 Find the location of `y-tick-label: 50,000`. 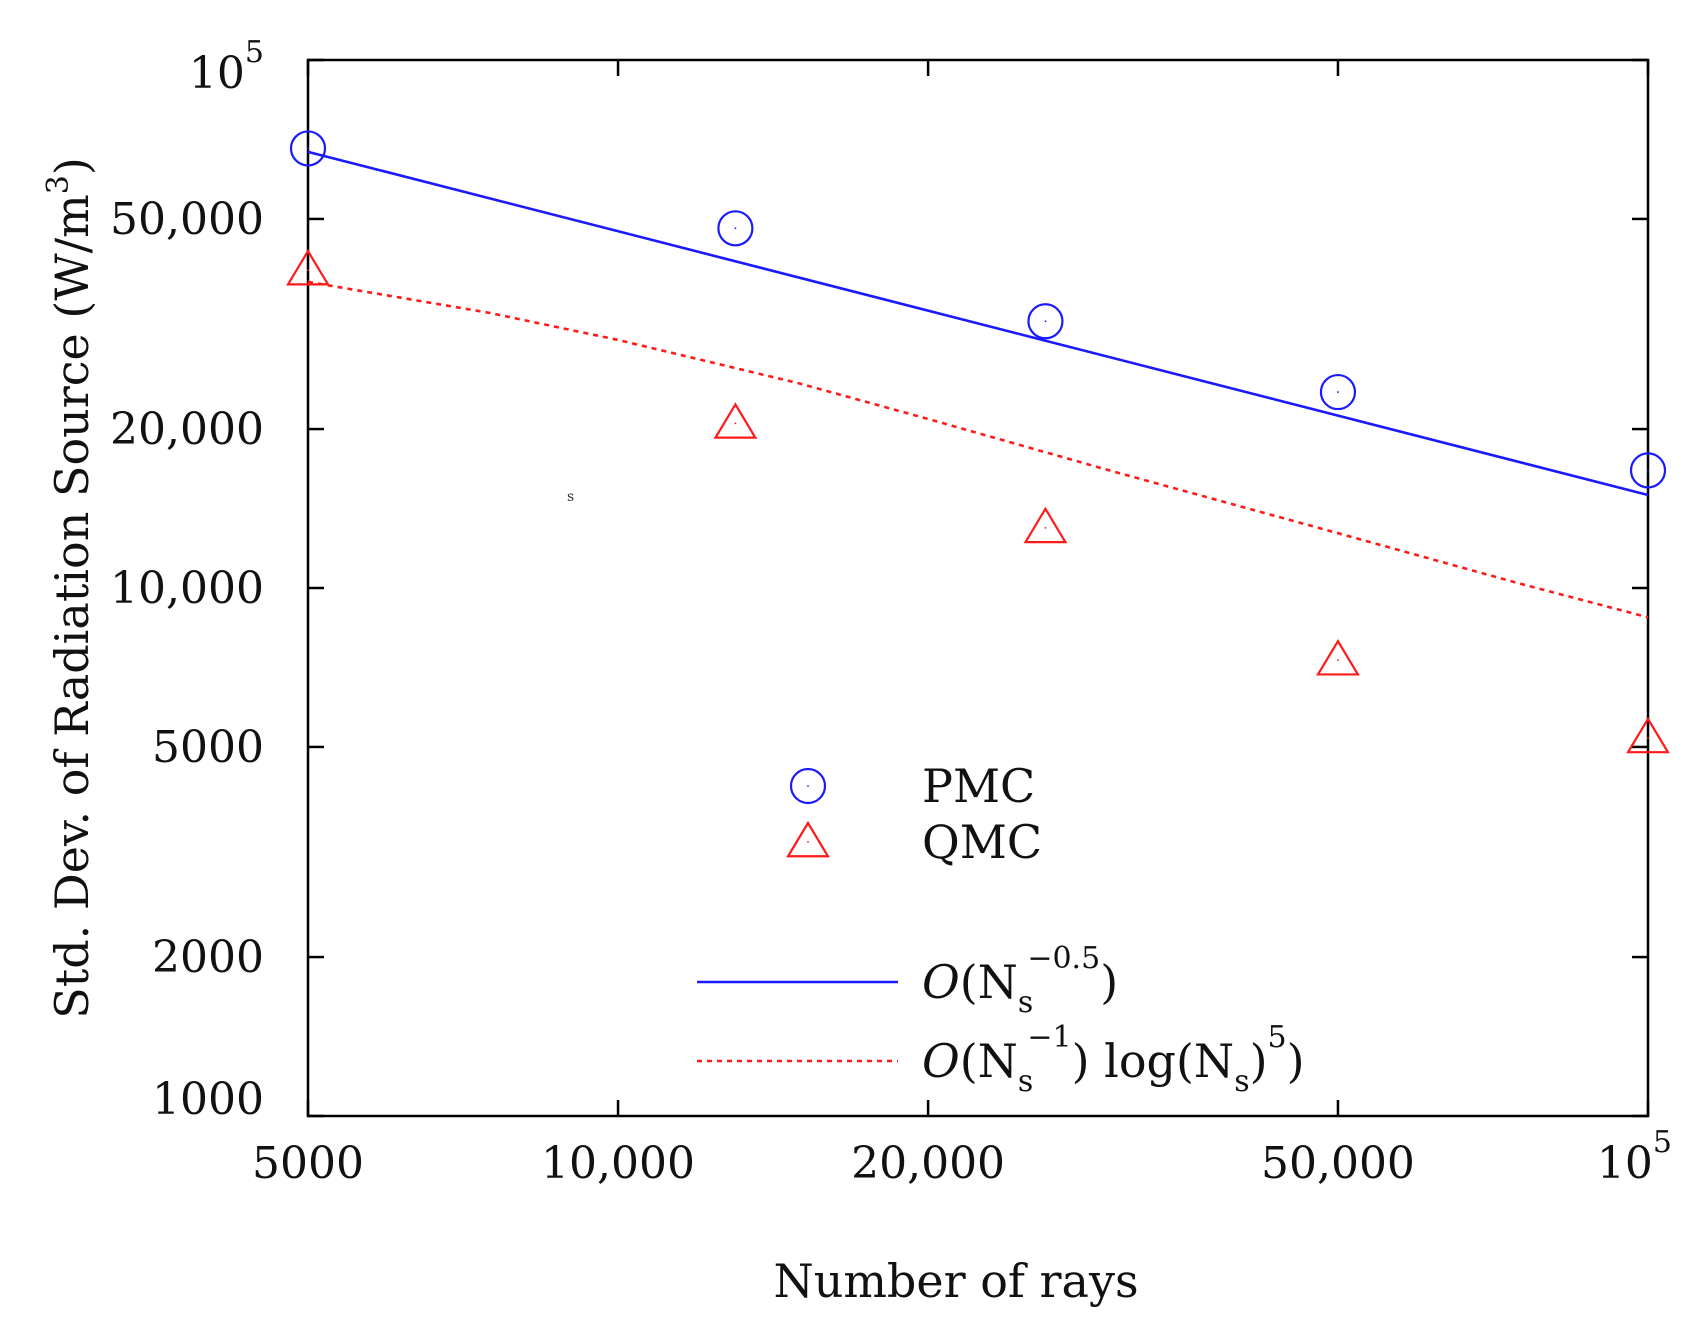

y-tick-label: 50,000 is located at coordinates (187, 219).